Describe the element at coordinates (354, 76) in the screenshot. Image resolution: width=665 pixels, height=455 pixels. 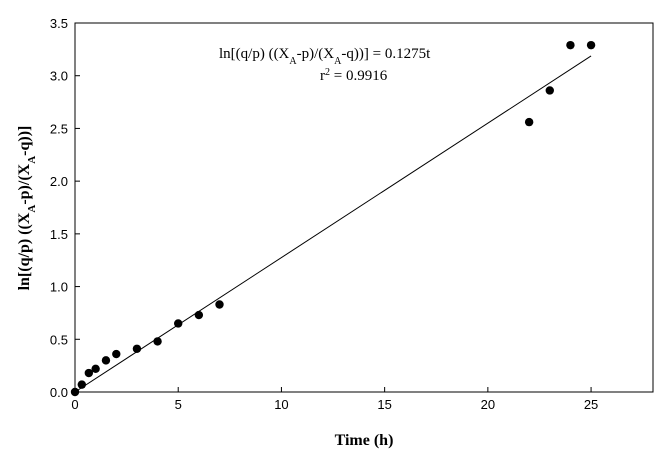
I see `r-squared-label: r2 = 0.9916` at that location.